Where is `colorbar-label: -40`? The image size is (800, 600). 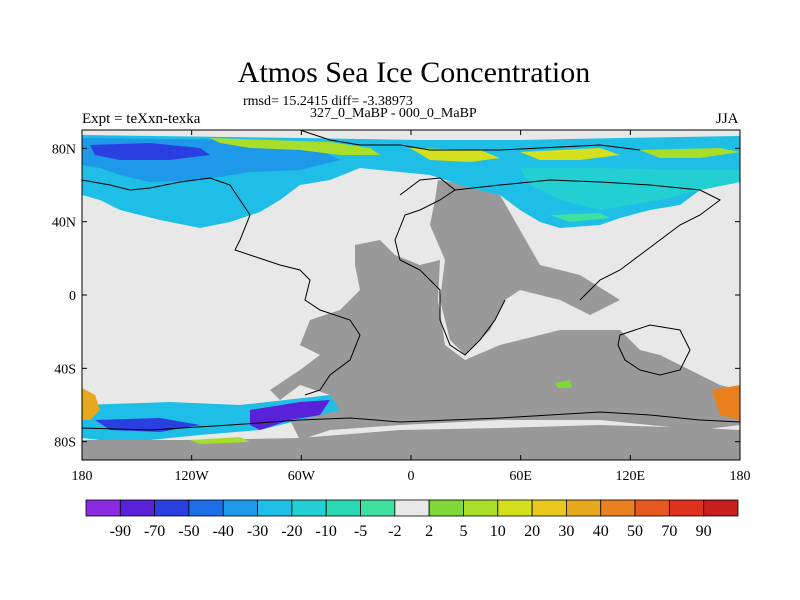
colorbar-label: -40 is located at coordinates (223, 531).